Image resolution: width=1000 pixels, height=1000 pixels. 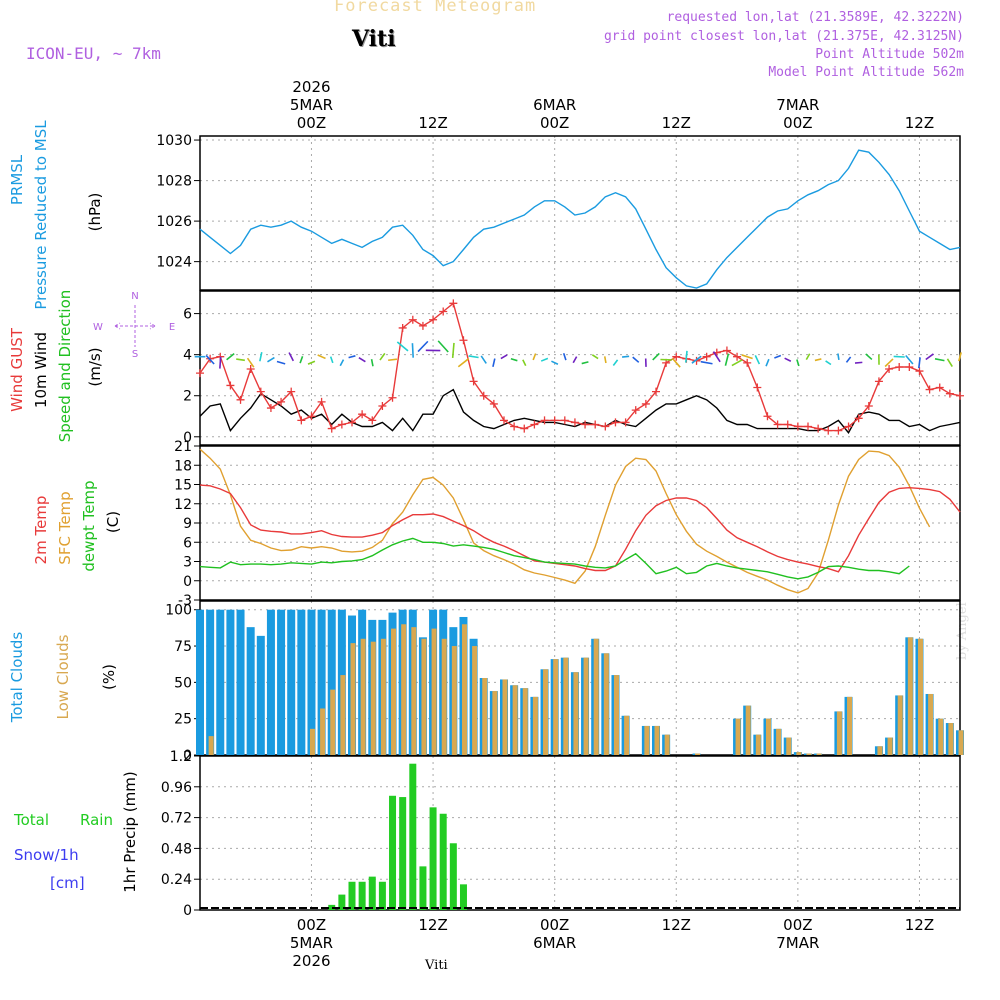 What do you see at coordinates (187, 563) in the screenshot?
I see `y-tick-label: 3` at bounding box center [187, 563].